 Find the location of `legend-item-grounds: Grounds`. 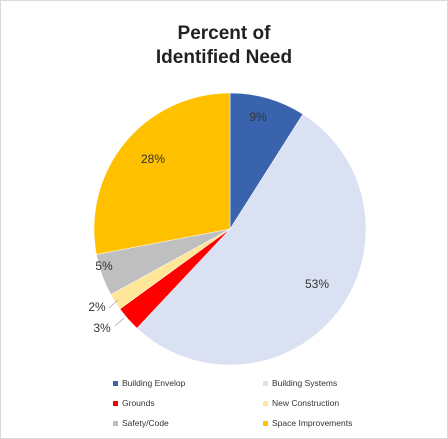

legend-item-grounds: Grounds is located at coordinates (134, 403).